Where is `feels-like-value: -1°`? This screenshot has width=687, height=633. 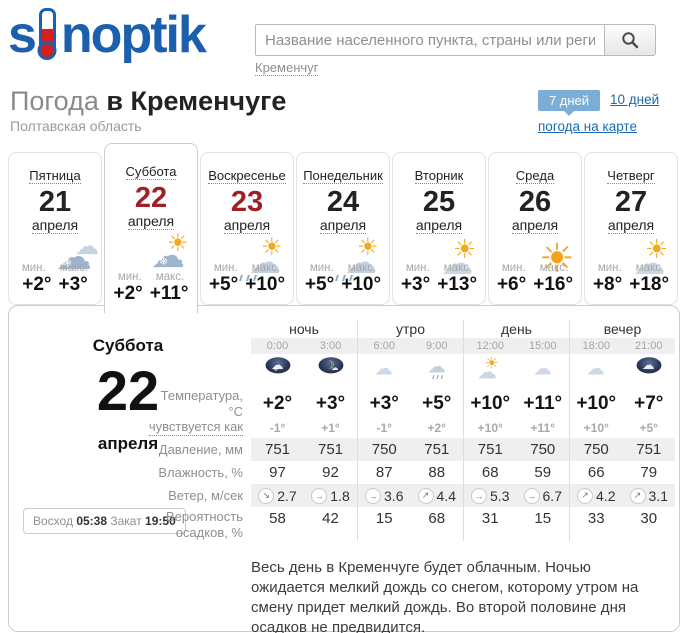
feels-like-value: -1° is located at coordinates (277, 427).